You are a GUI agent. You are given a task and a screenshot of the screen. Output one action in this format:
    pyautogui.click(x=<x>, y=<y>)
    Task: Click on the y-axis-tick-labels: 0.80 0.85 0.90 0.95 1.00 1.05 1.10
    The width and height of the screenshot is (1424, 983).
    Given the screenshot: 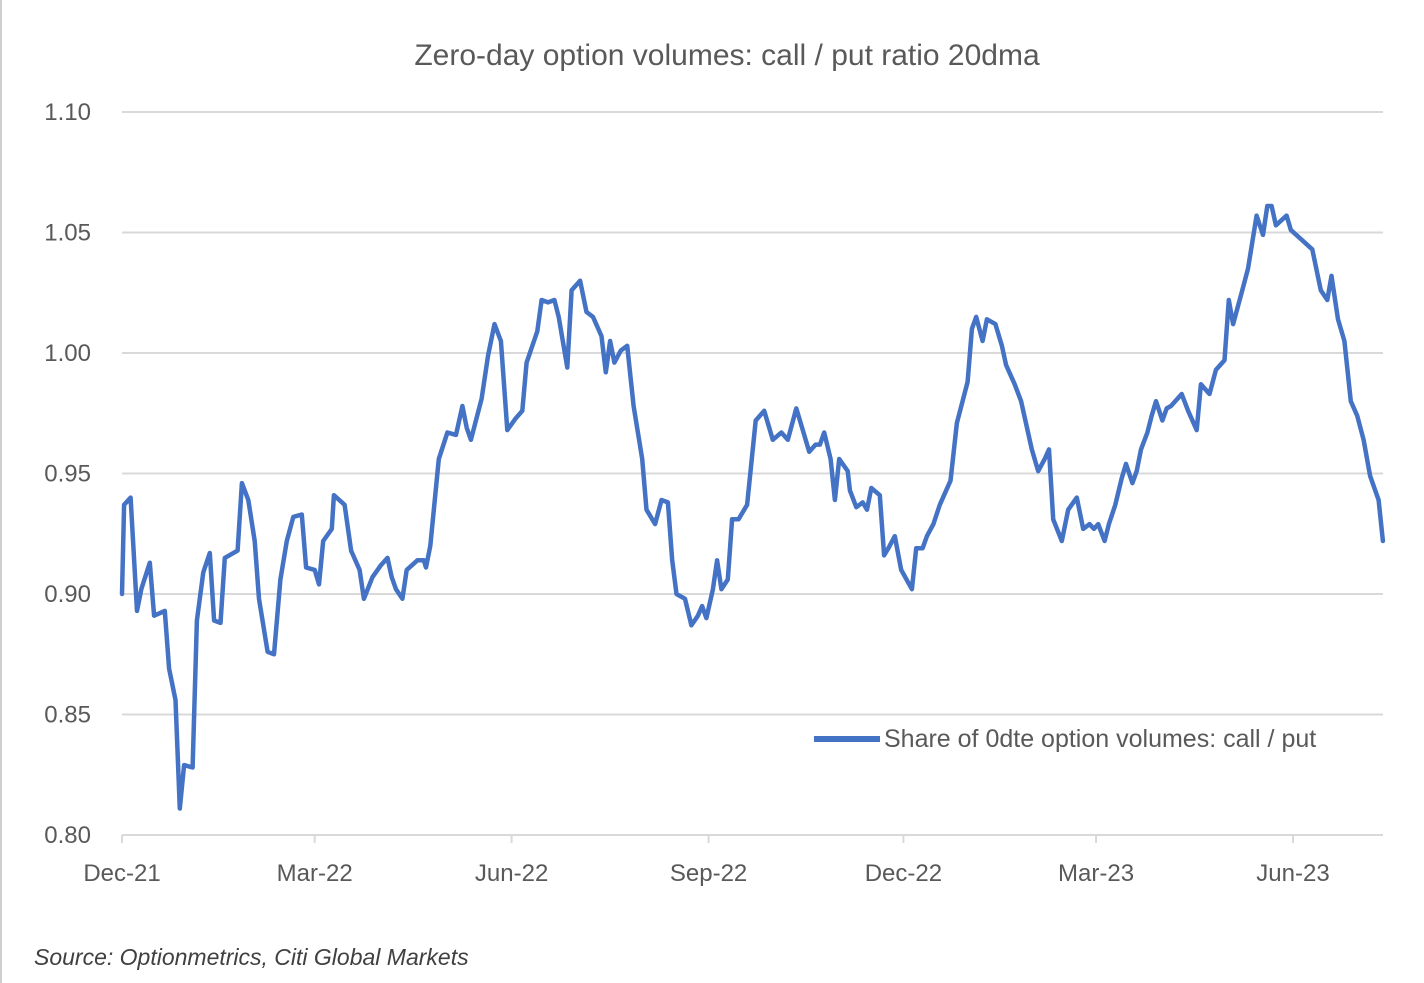 What is the action you would take?
    pyautogui.click(x=67, y=474)
    